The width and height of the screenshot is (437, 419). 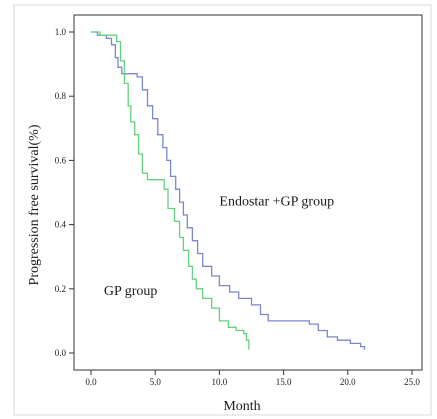 What do you see at coordinates (348, 382) in the screenshot?
I see `x-tick-label: 20.0` at bounding box center [348, 382].